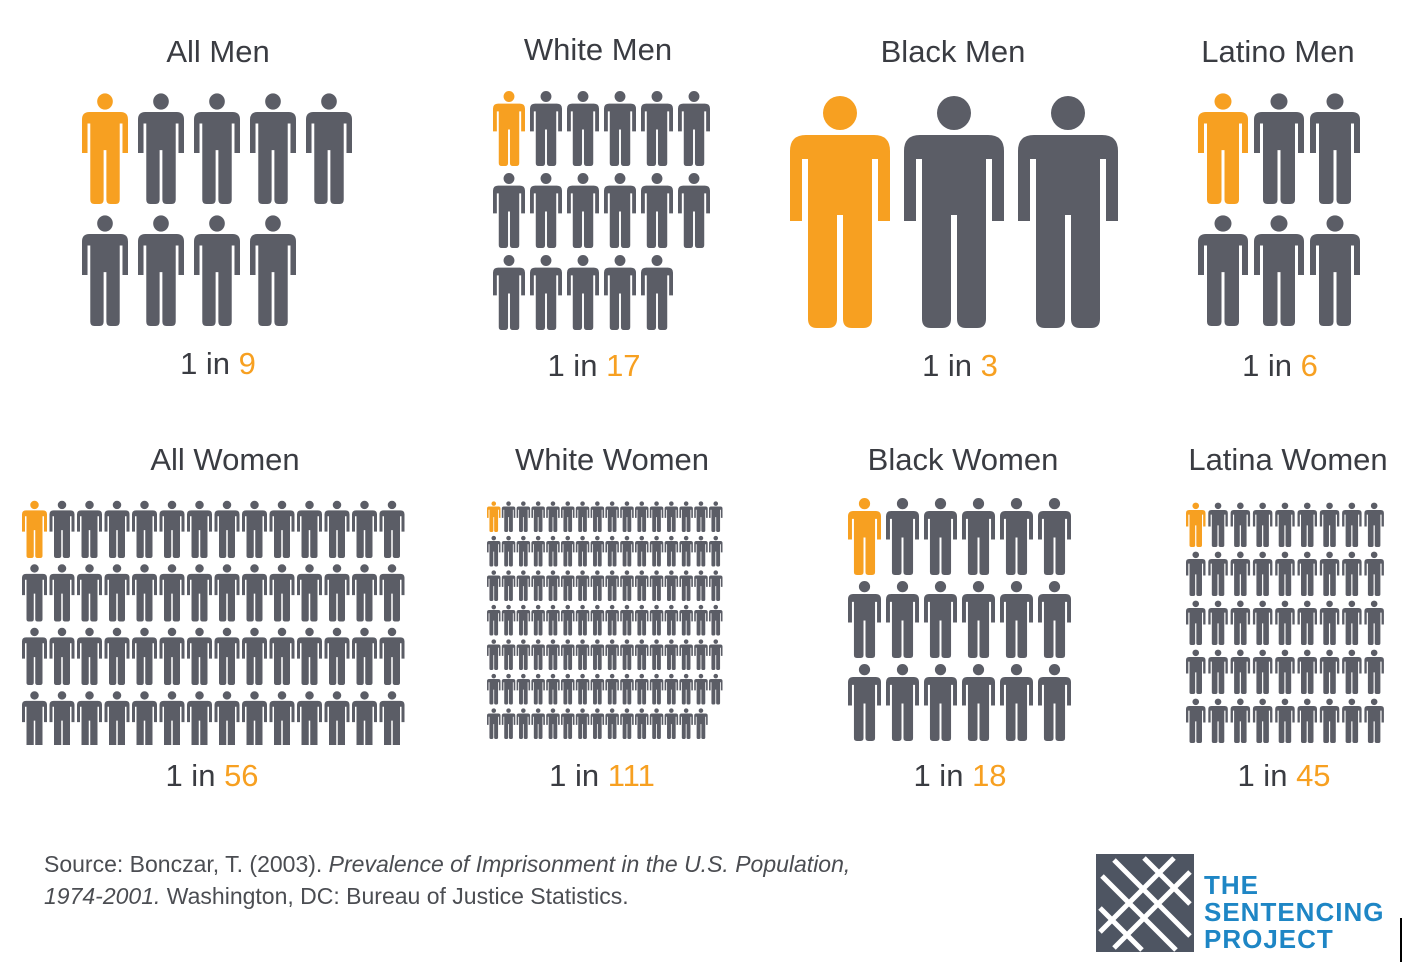 The height and width of the screenshot is (964, 1404). What do you see at coordinates (1231, 885) in the screenshot?
I see `logo-line-1: THE` at bounding box center [1231, 885].